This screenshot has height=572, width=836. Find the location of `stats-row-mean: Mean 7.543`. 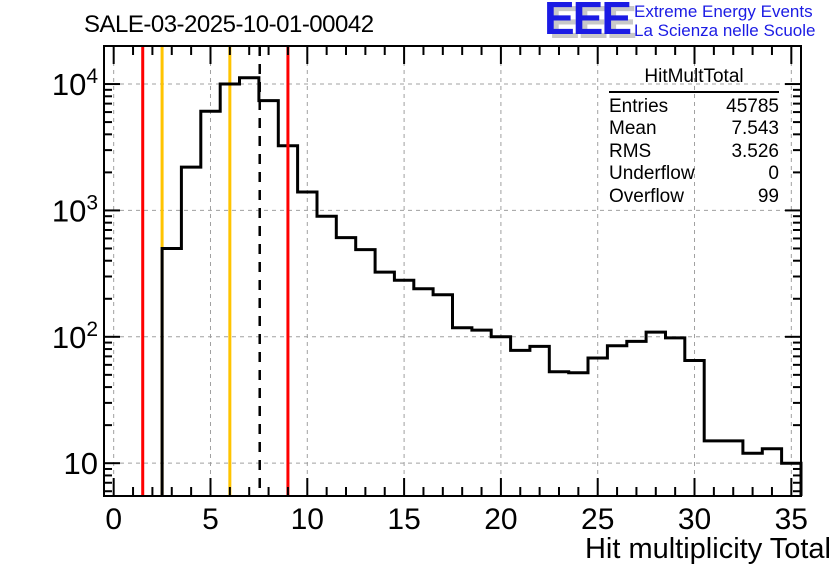

stats-row-mean: Mean 7.543 is located at coordinates (694, 129).